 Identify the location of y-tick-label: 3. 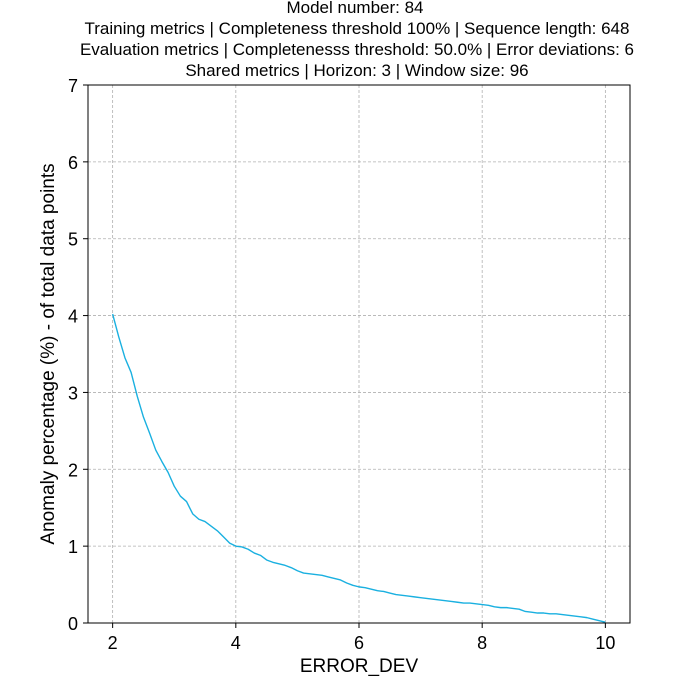
(73, 393).